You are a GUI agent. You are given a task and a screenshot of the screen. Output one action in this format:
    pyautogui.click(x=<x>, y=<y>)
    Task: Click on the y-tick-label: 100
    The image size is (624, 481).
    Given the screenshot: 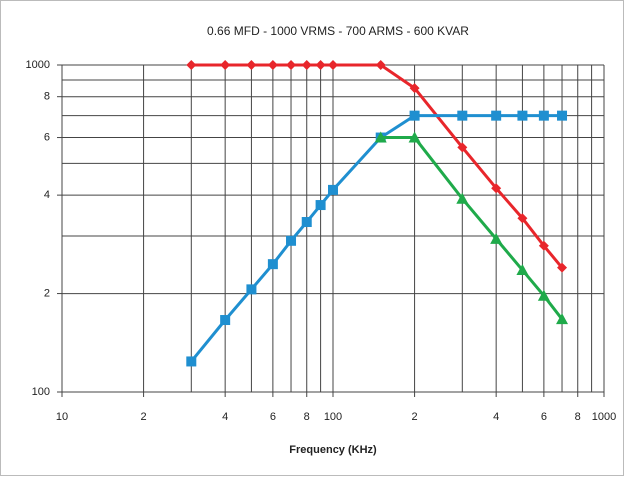 What is the action you would take?
    pyautogui.click(x=41, y=392)
    